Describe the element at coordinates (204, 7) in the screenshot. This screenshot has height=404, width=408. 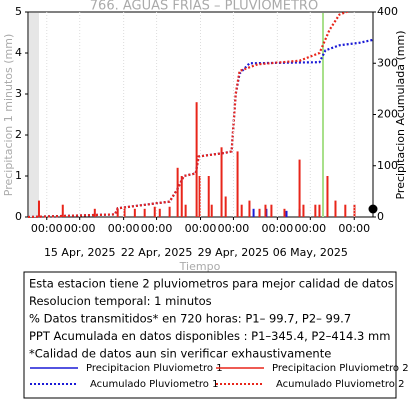
I see `chart-title: 766. AGUAS FRIAS – PLUVIOMETRO` at that location.